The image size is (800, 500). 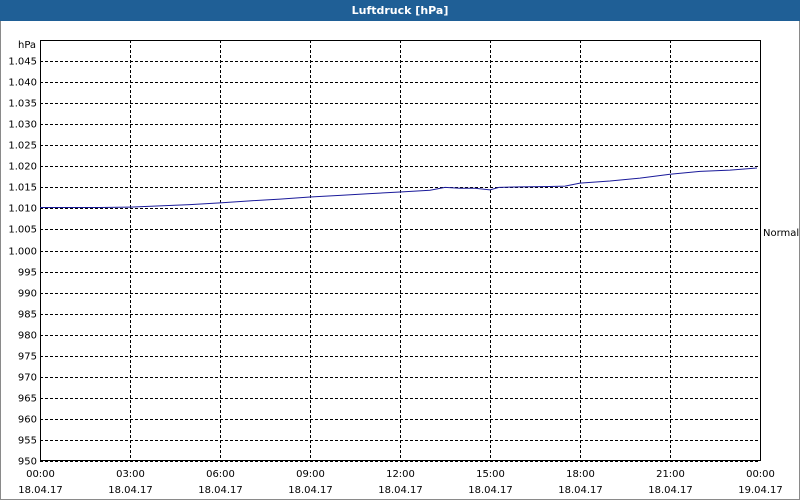 I want to click on line-series, so click(x=399, y=188).